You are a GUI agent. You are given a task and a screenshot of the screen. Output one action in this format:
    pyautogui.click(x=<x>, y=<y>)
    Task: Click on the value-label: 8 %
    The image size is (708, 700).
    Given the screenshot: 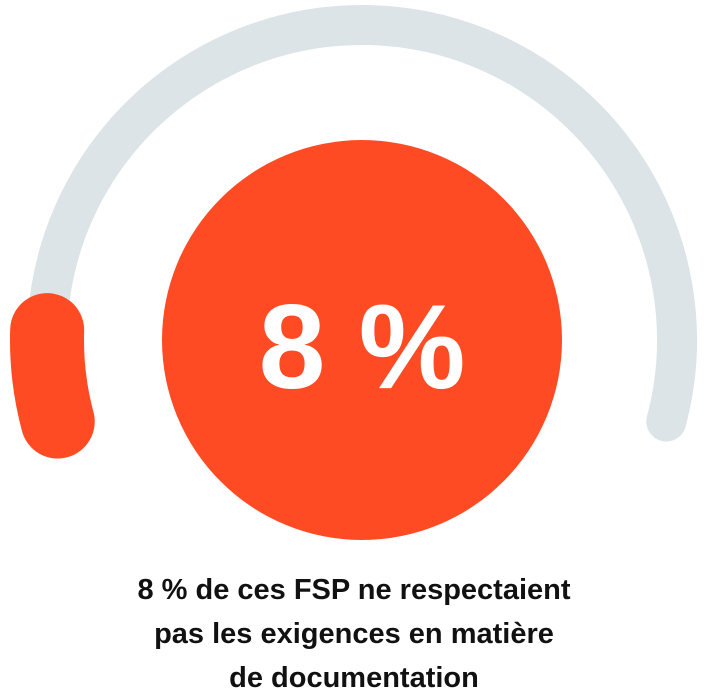 What is the action you would take?
    pyautogui.click(x=362, y=347)
    